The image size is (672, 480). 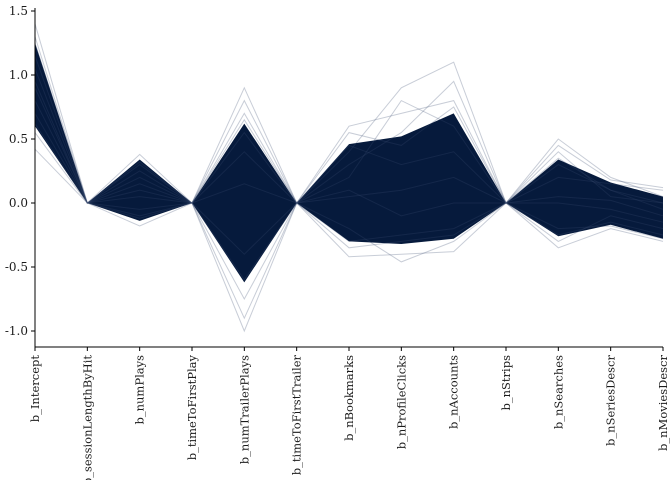 What do you see at coordinates (401, 402) in the screenshot?
I see `x-tick-label: b_nProfileClicks` at bounding box center [401, 402].